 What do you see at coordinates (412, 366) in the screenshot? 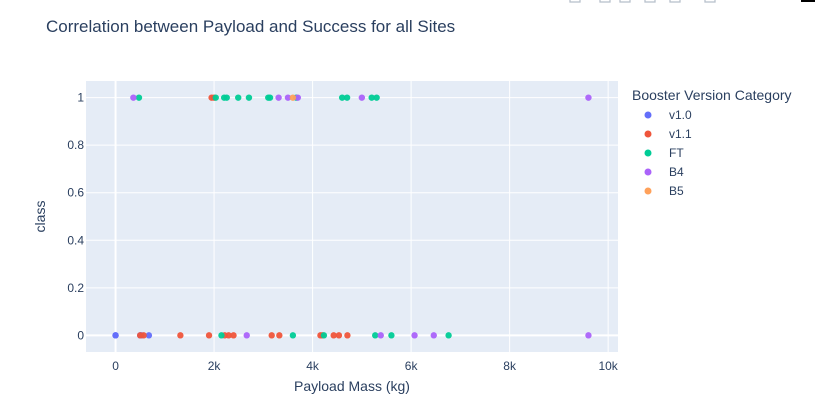
I see `x-tick-label: 6k` at bounding box center [412, 366].